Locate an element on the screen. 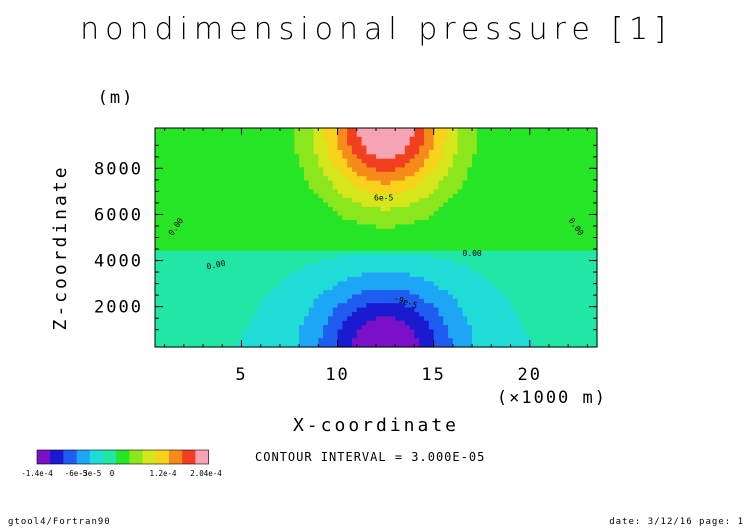 The image size is (752, 532). x-tick-label: 20 is located at coordinates (529, 375).